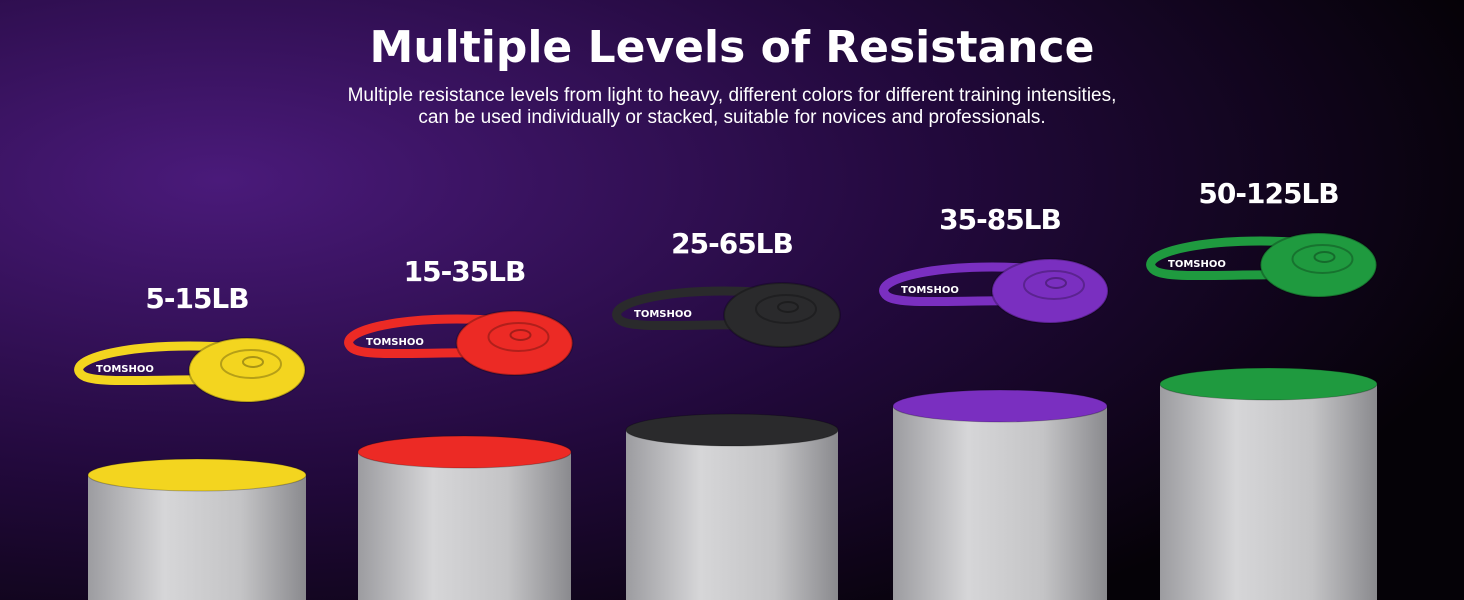 This screenshot has width=1464, height=600. I want to click on resistance-label: 25-65LB, so click(732, 243).